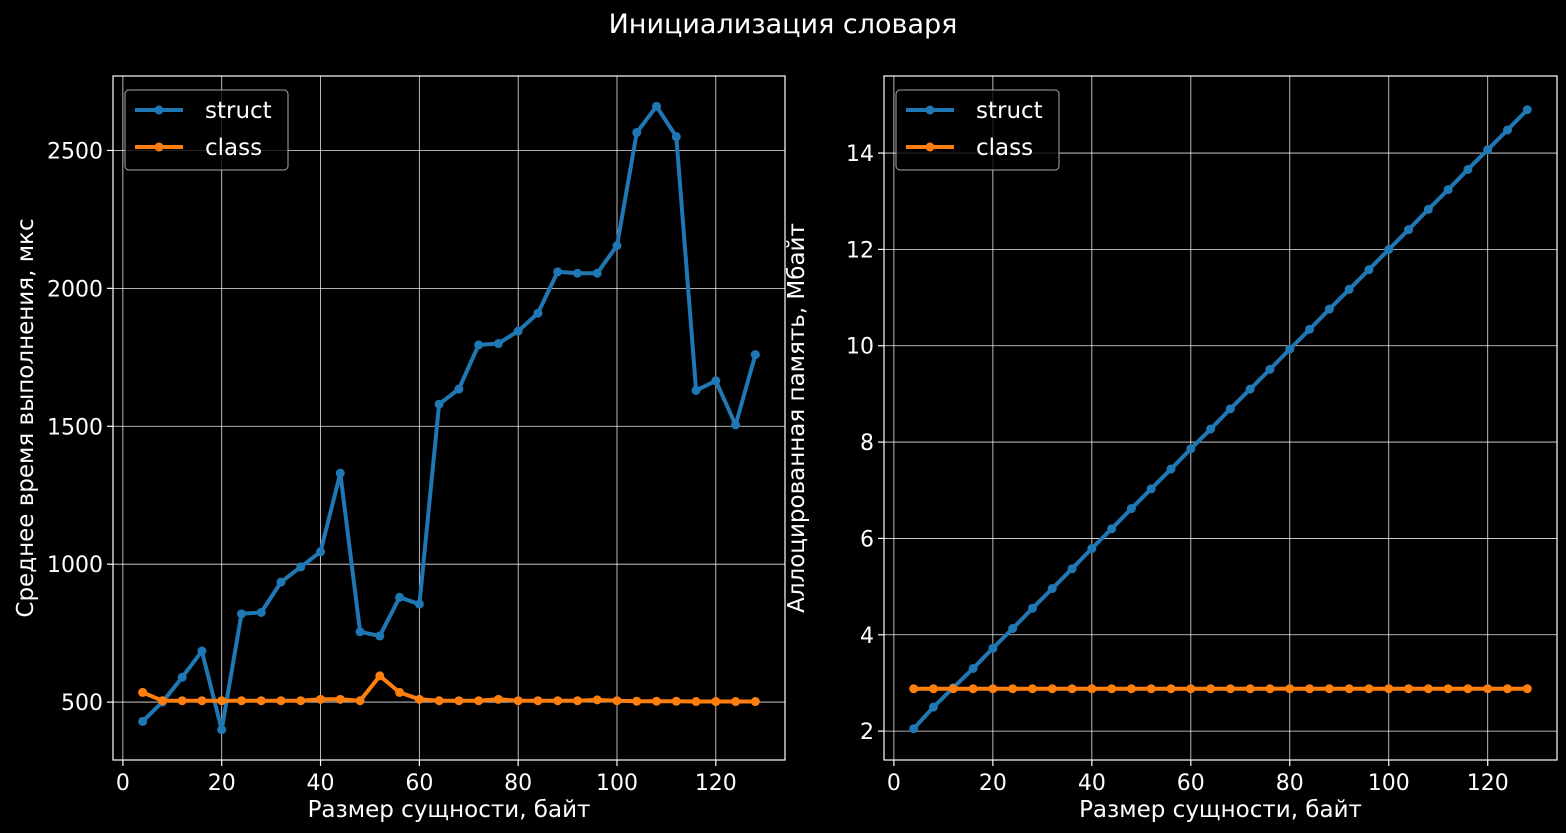 The image size is (1566, 833). I want to click on x-tick-label: 100, so click(1389, 783).